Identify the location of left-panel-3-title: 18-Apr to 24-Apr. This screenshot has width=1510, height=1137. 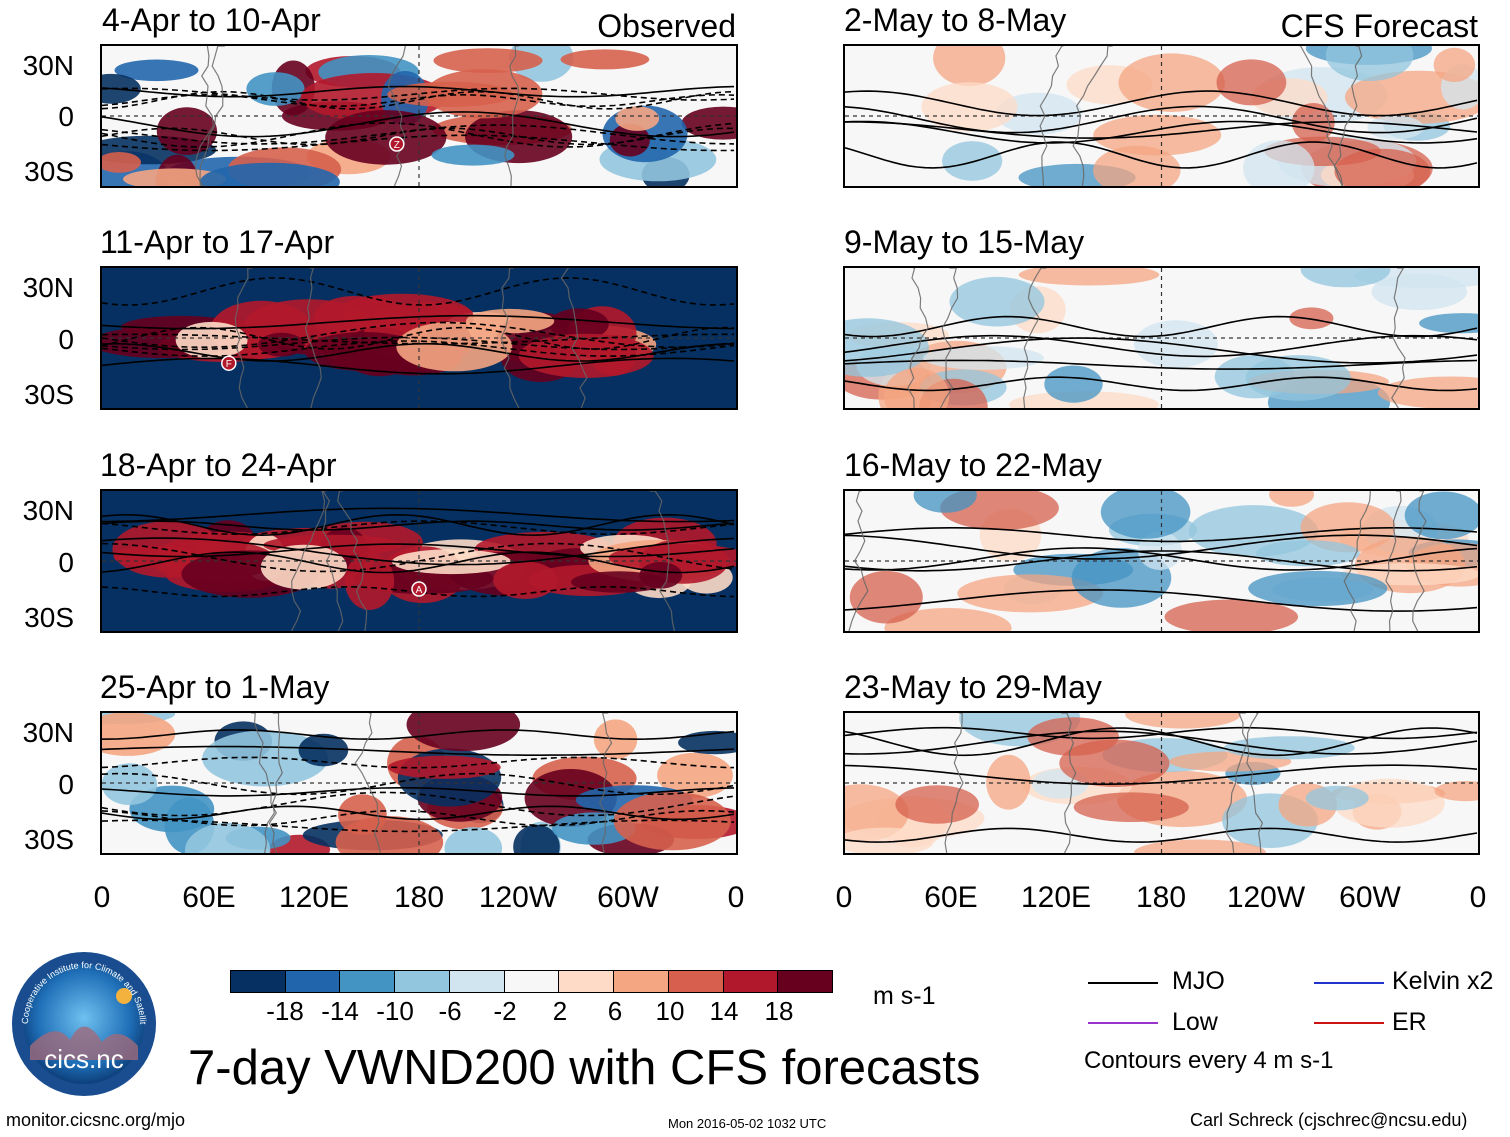
(218, 465).